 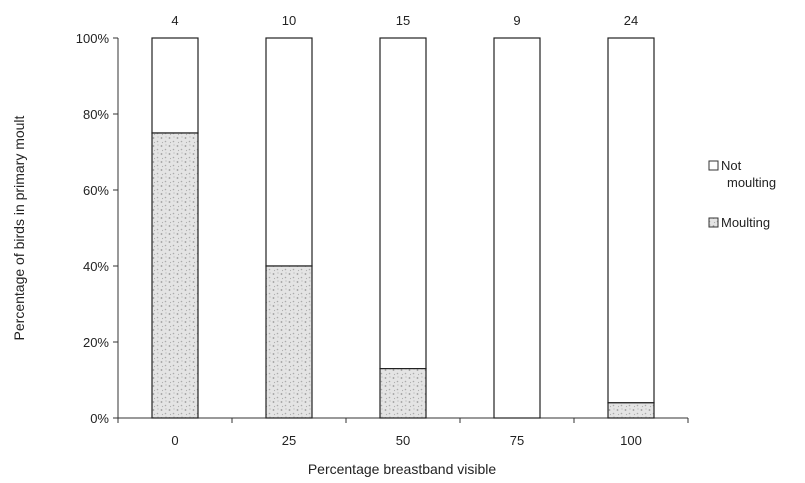 I want to click on bar-count-label: 9, so click(x=516, y=20).